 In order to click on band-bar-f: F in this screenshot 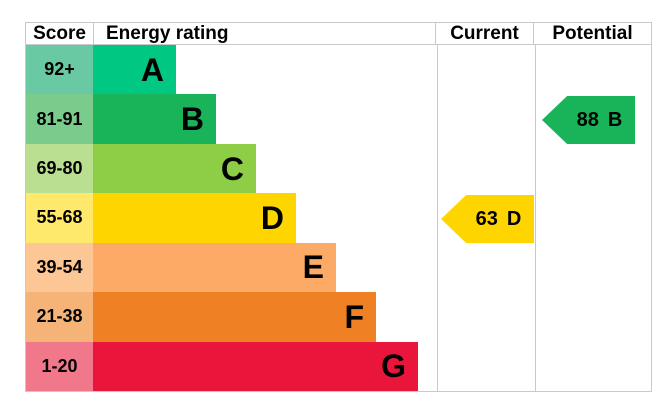, I will do `click(234, 317)`.